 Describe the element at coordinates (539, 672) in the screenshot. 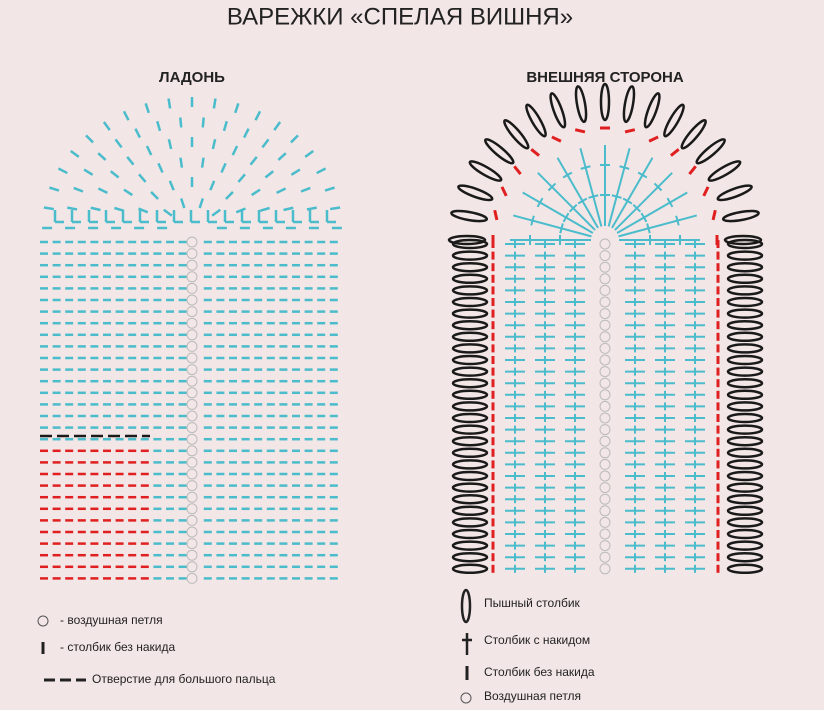

I see `legend-label: Столбик без накида` at that location.